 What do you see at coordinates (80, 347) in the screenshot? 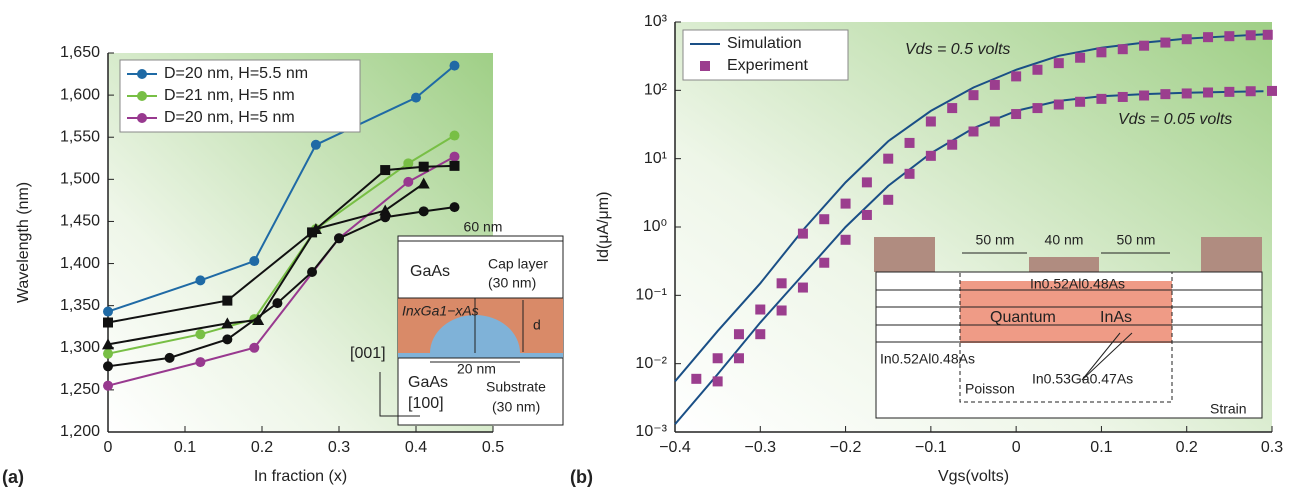
I see `y-tick-label: 1,300` at bounding box center [80, 347].